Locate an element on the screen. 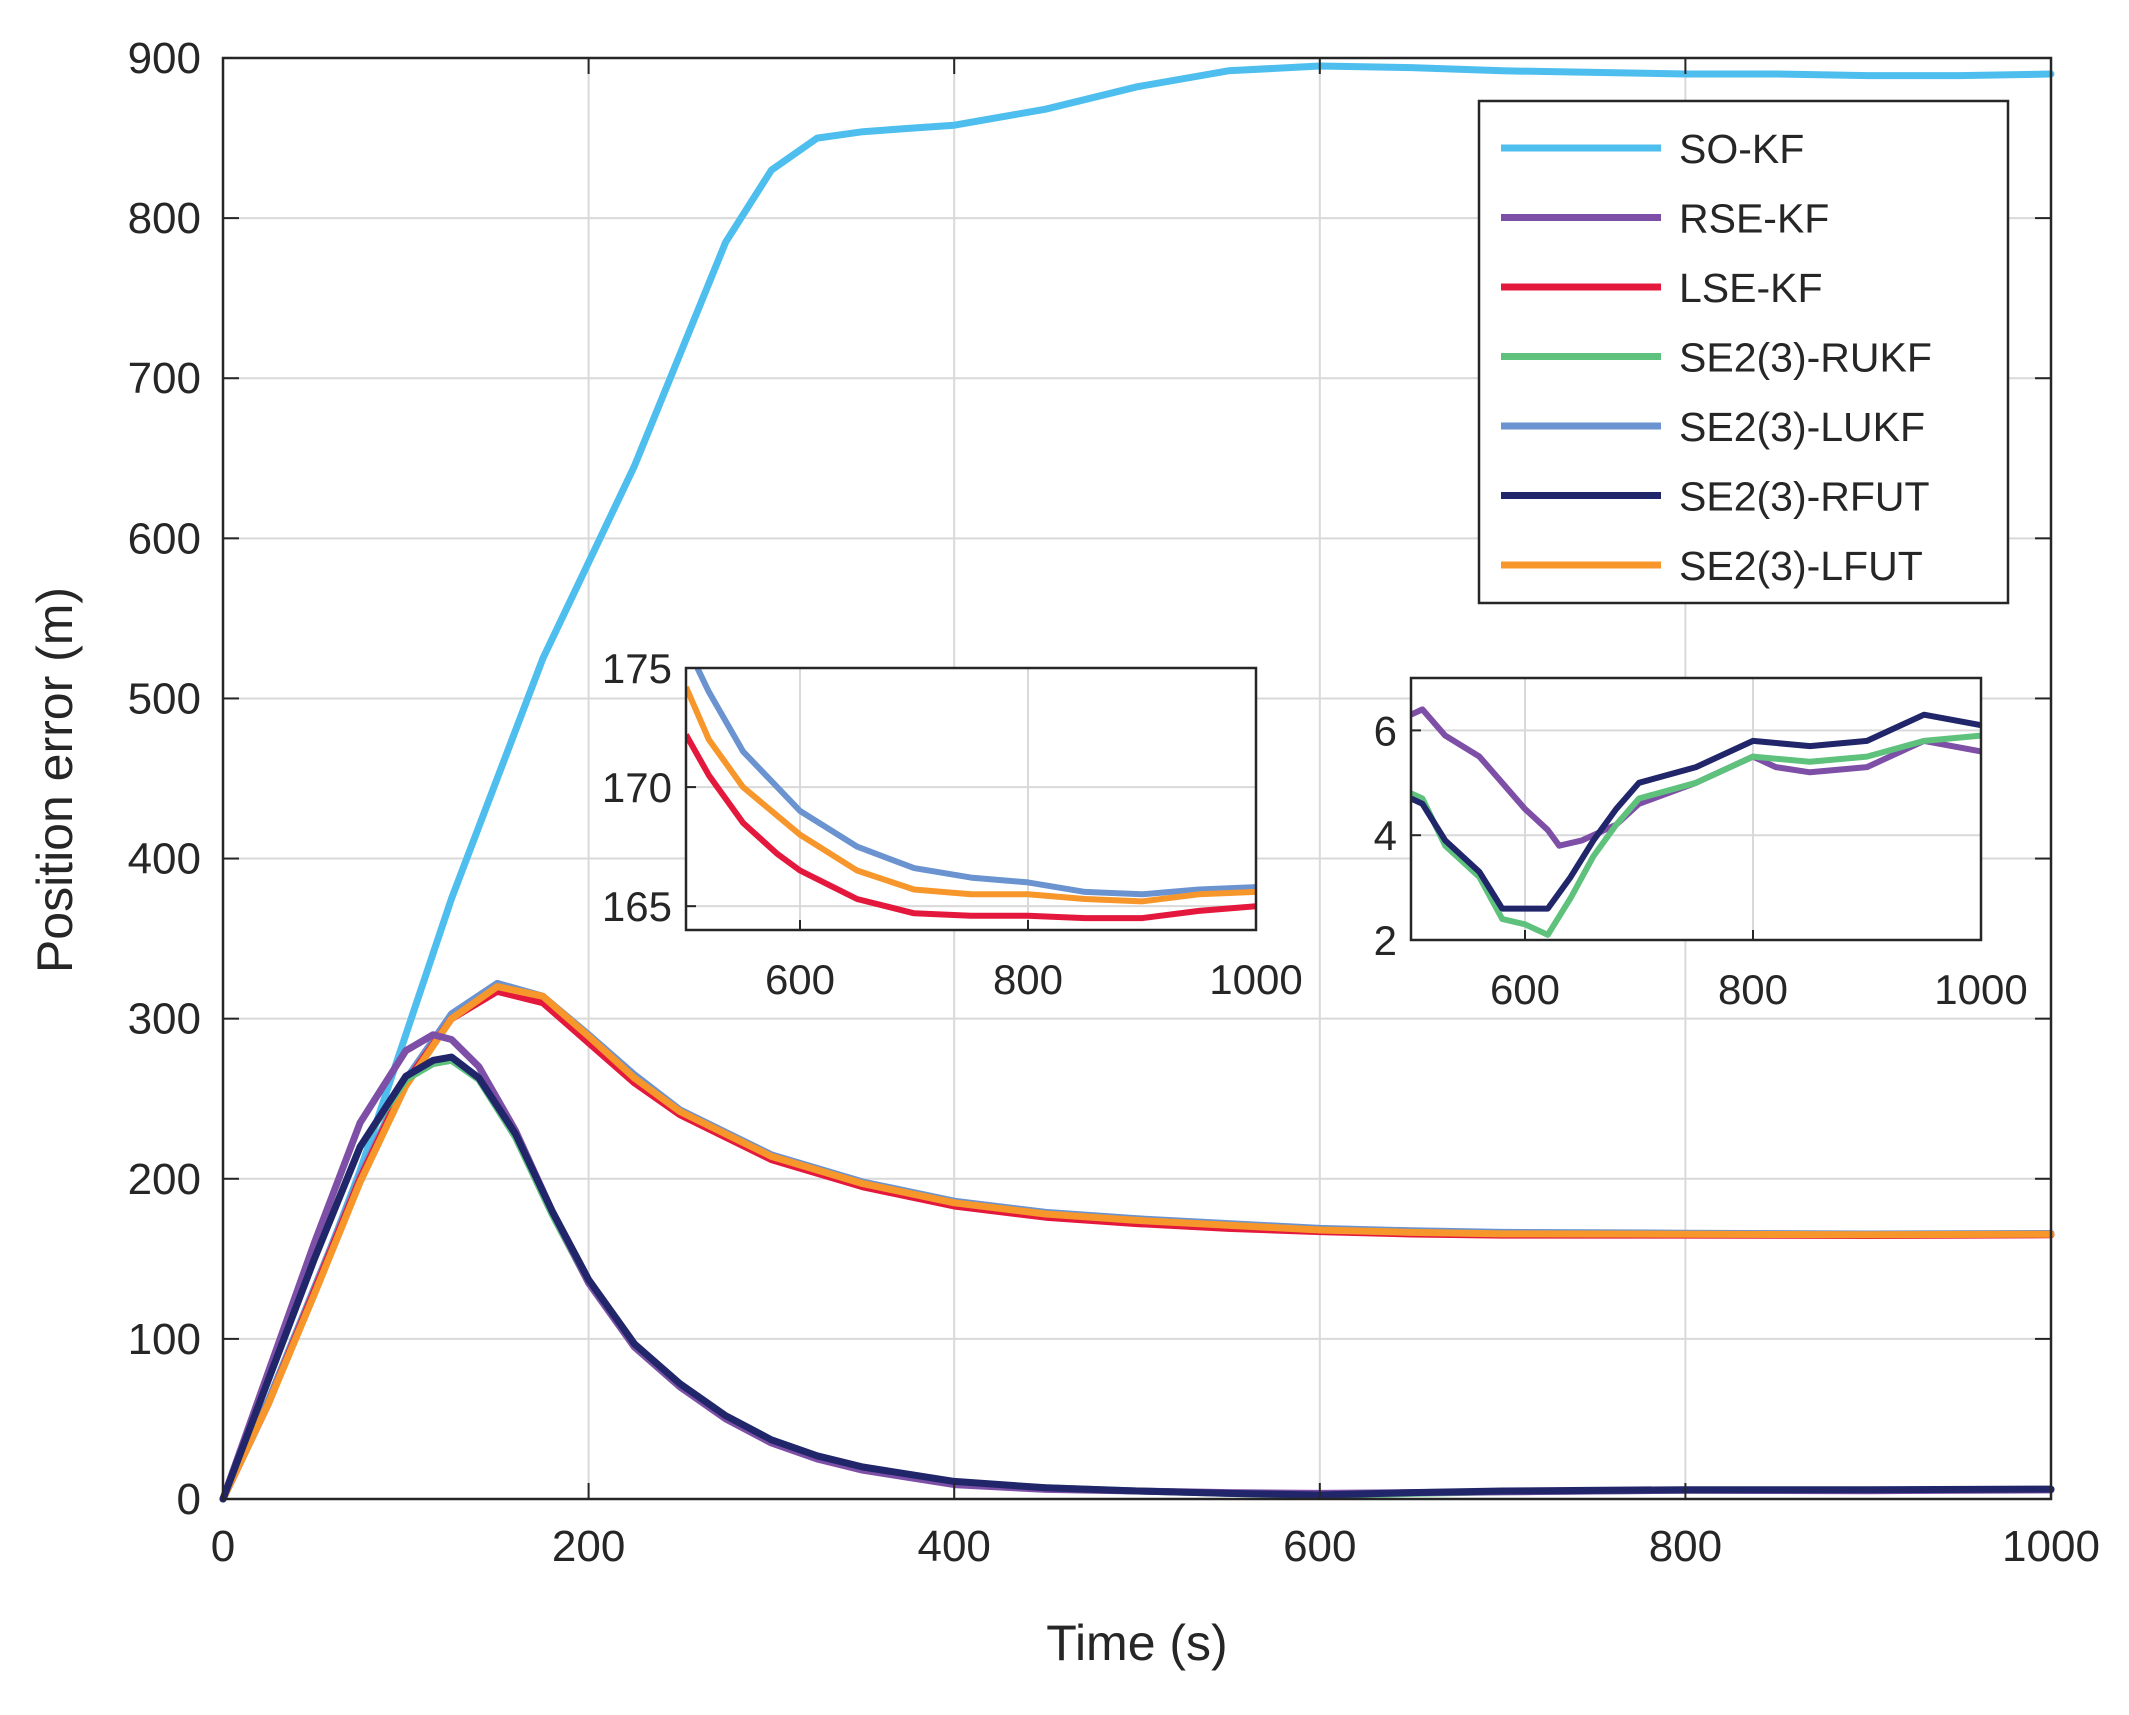  legend-label-se2-3-lukf: SE2(3)-LUKF is located at coordinates (1802, 427).